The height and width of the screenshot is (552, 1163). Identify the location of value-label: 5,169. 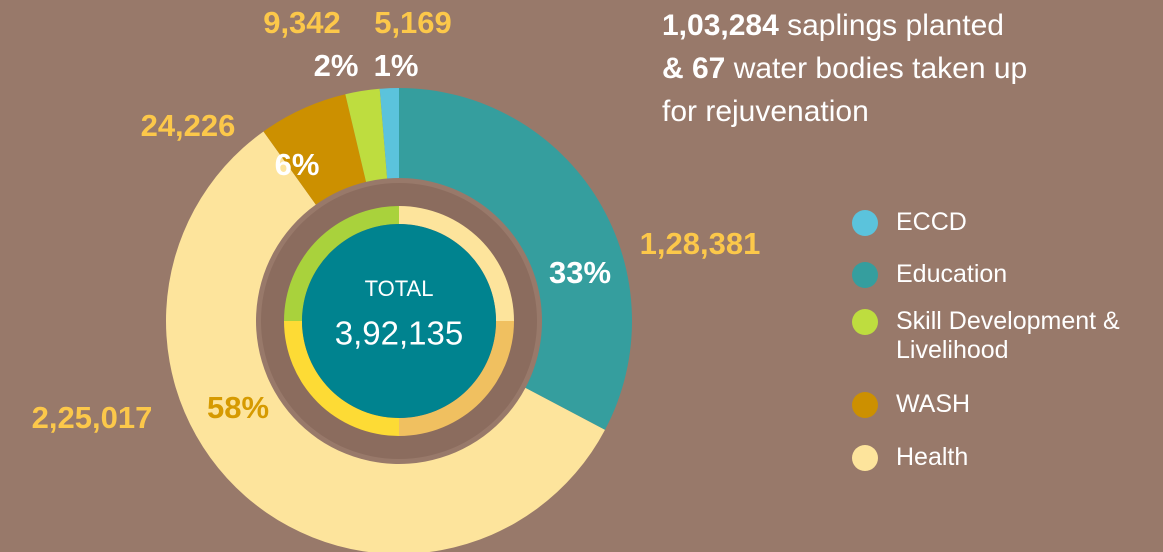
(413, 22).